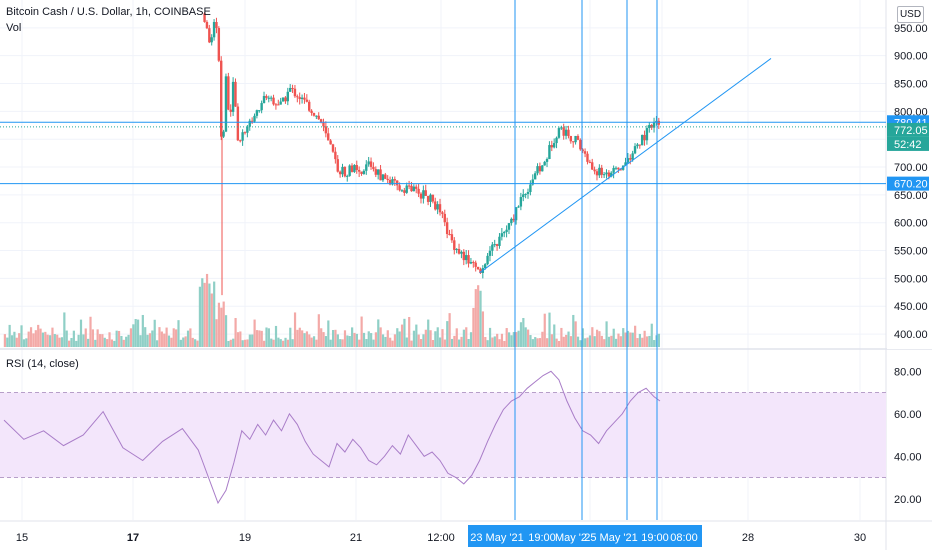 Image resolution: width=932 pixels, height=550 pixels. I want to click on rsi-axis: 80.00 60.00 40.00 20.00, so click(908, 436).